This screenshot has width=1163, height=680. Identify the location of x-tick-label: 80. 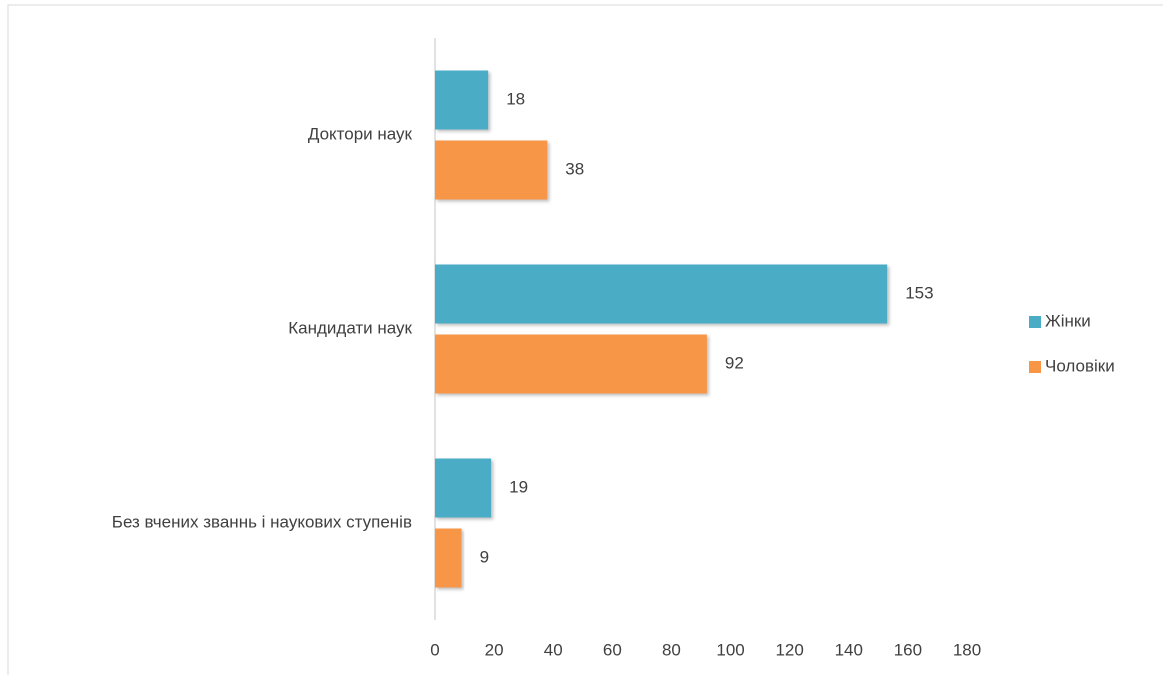
(671, 649).